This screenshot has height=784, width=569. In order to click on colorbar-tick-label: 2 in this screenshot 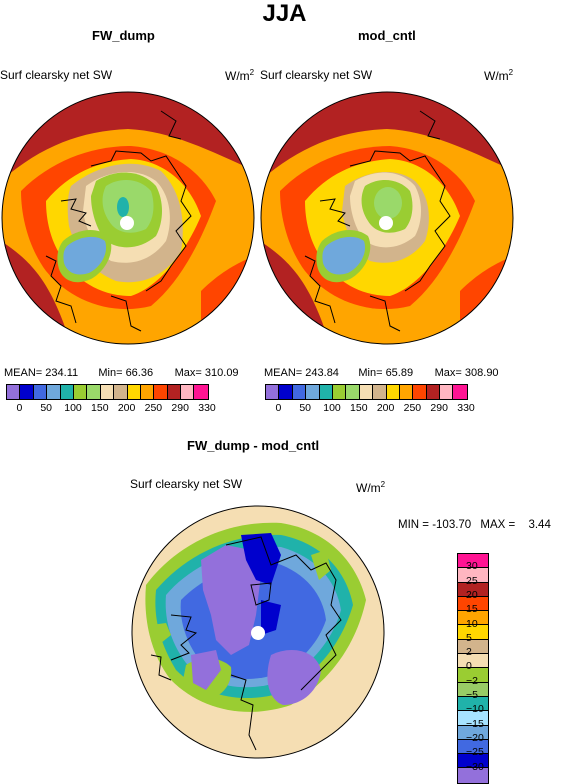, I will do `click(469, 652)`.